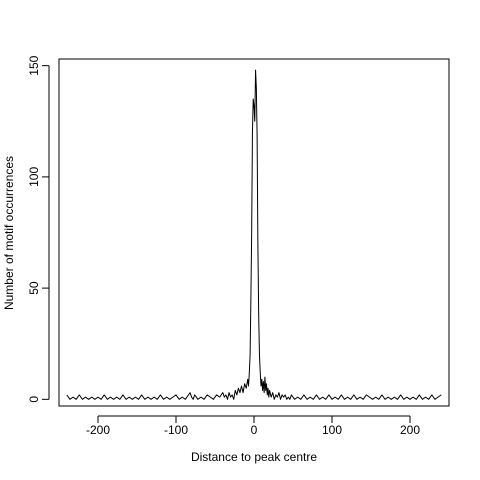  Describe the element at coordinates (34, 288) in the screenshot. I see `y-tick-label: 50` at that location.